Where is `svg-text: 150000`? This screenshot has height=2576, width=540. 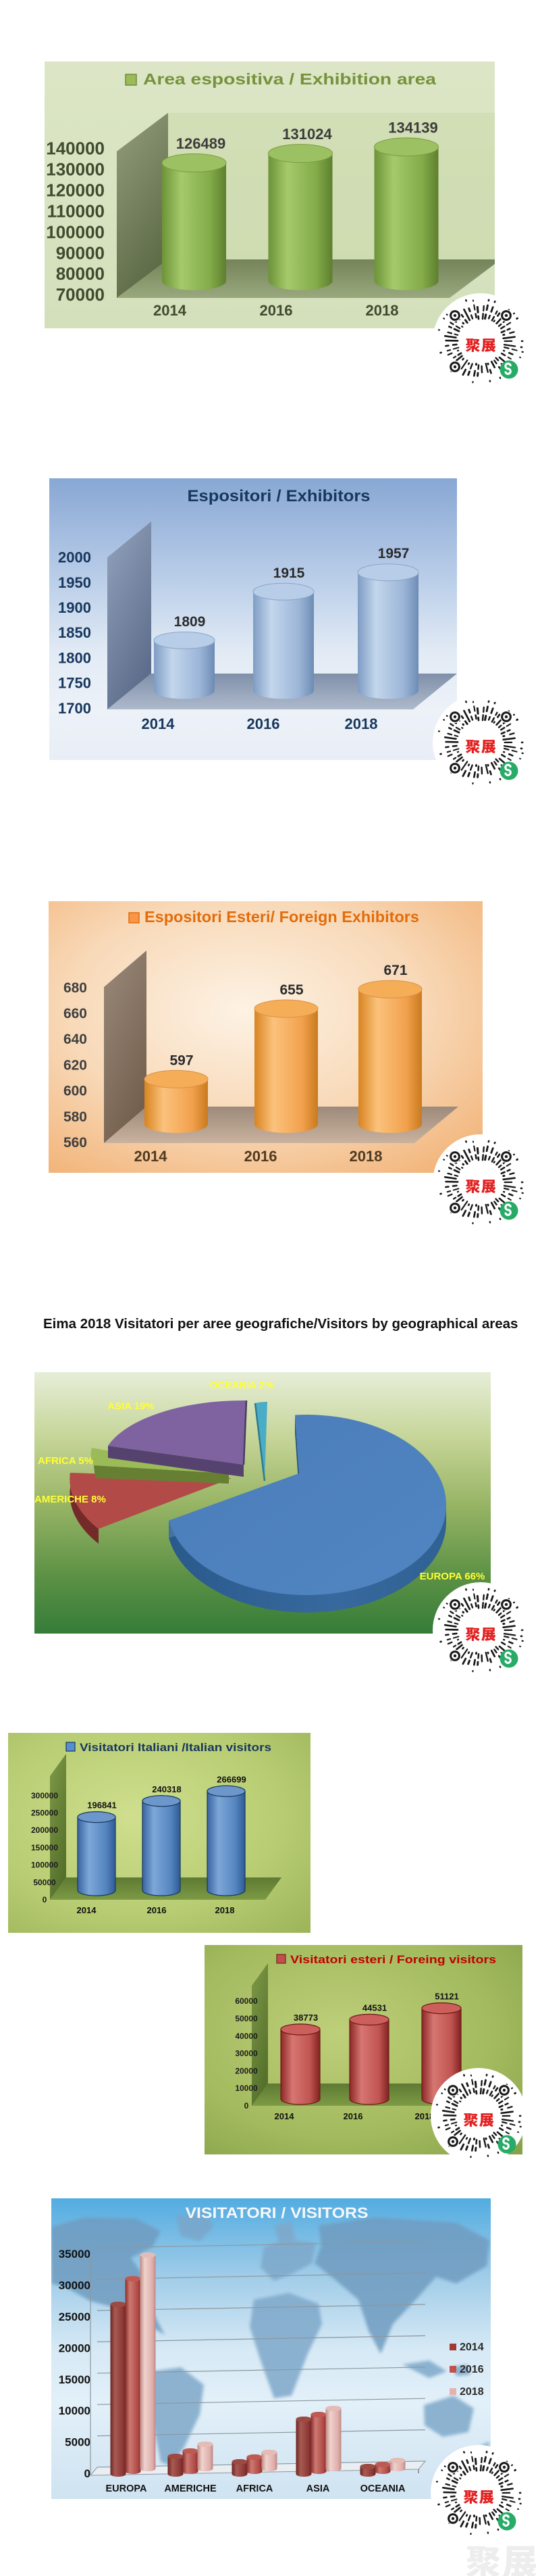 svg-text: 150000 is located at coordinates (44, 1847).